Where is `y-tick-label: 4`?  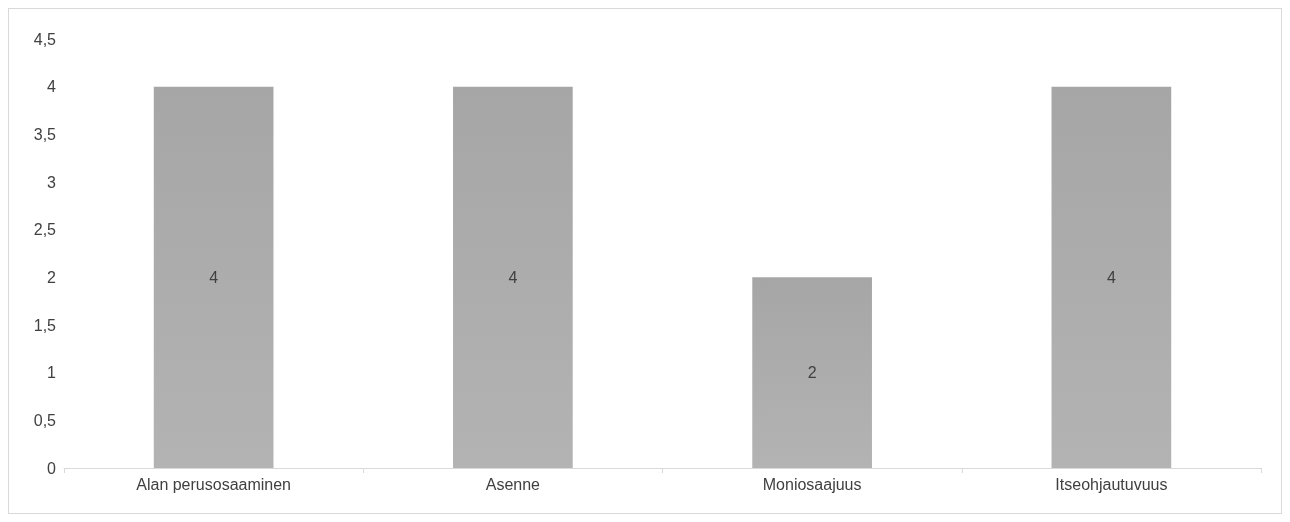 y-tick-label: 4 is located at coordinates (52, 87).